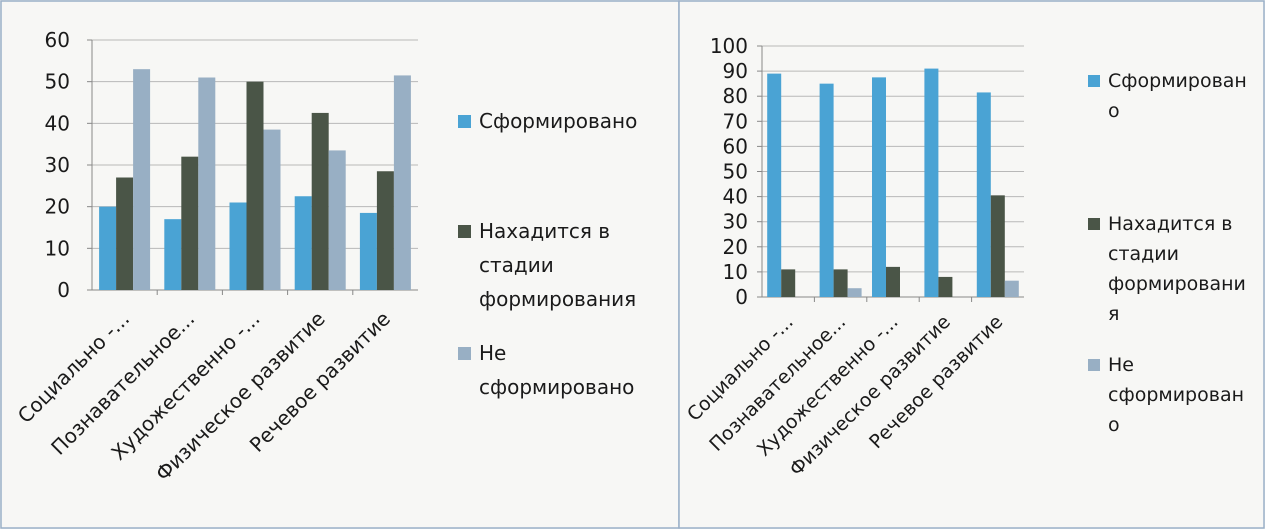 The height and width of the screenshot is (529, 1265). Describe the element at coordinates (735, 121) in the screenshot. I see `y-tick-label: 70` at that location.